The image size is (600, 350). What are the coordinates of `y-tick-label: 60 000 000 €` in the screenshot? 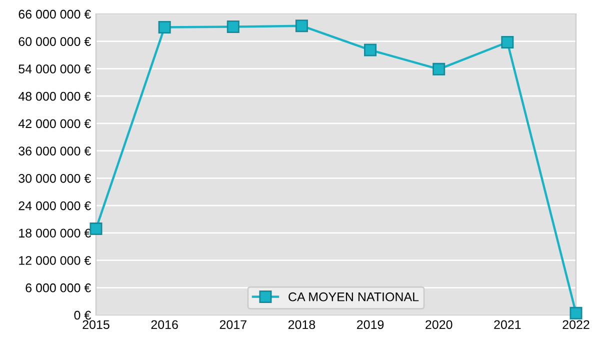 It's located at (54, 41).